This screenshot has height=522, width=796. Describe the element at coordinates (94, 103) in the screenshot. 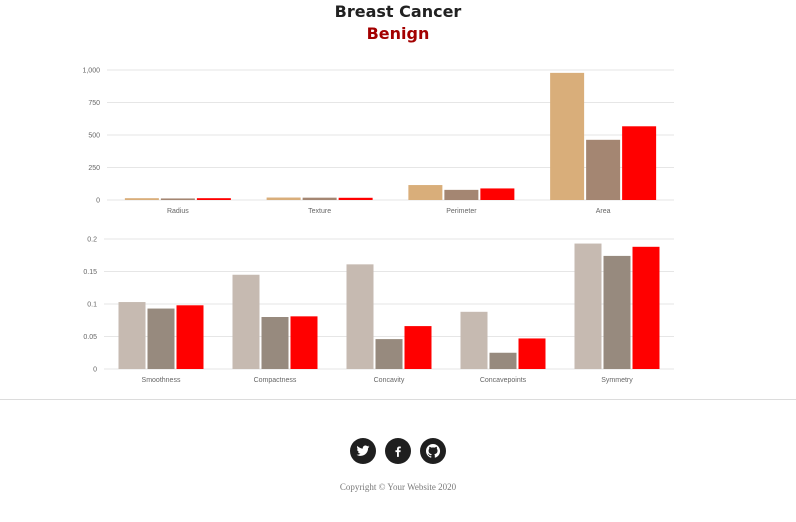

I see `y-tick-label: 750` at that location.